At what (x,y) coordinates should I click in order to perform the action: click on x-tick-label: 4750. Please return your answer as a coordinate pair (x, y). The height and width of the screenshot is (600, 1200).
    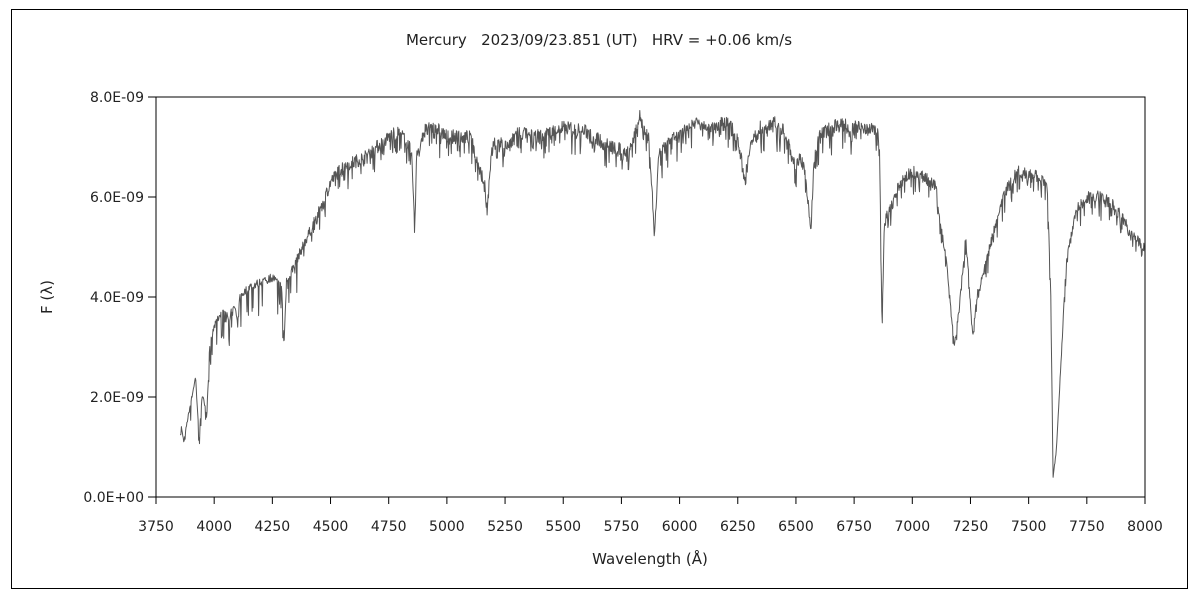
    Looking at the image, I should click on (389, 527).